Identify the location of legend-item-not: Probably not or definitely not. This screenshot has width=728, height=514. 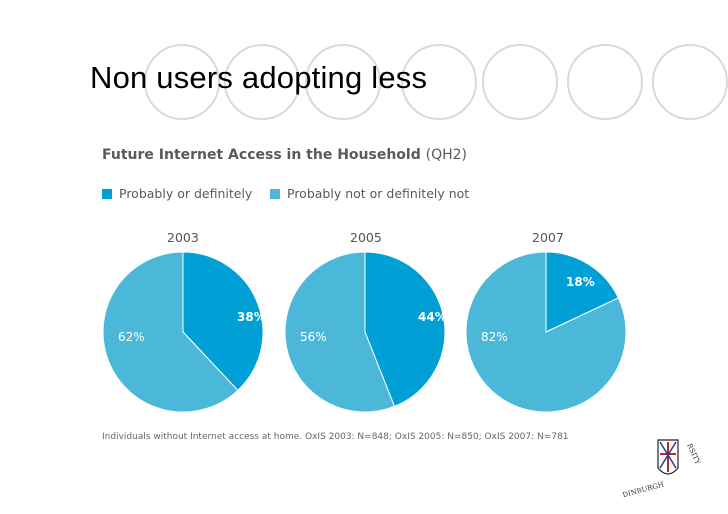
(369, 193).